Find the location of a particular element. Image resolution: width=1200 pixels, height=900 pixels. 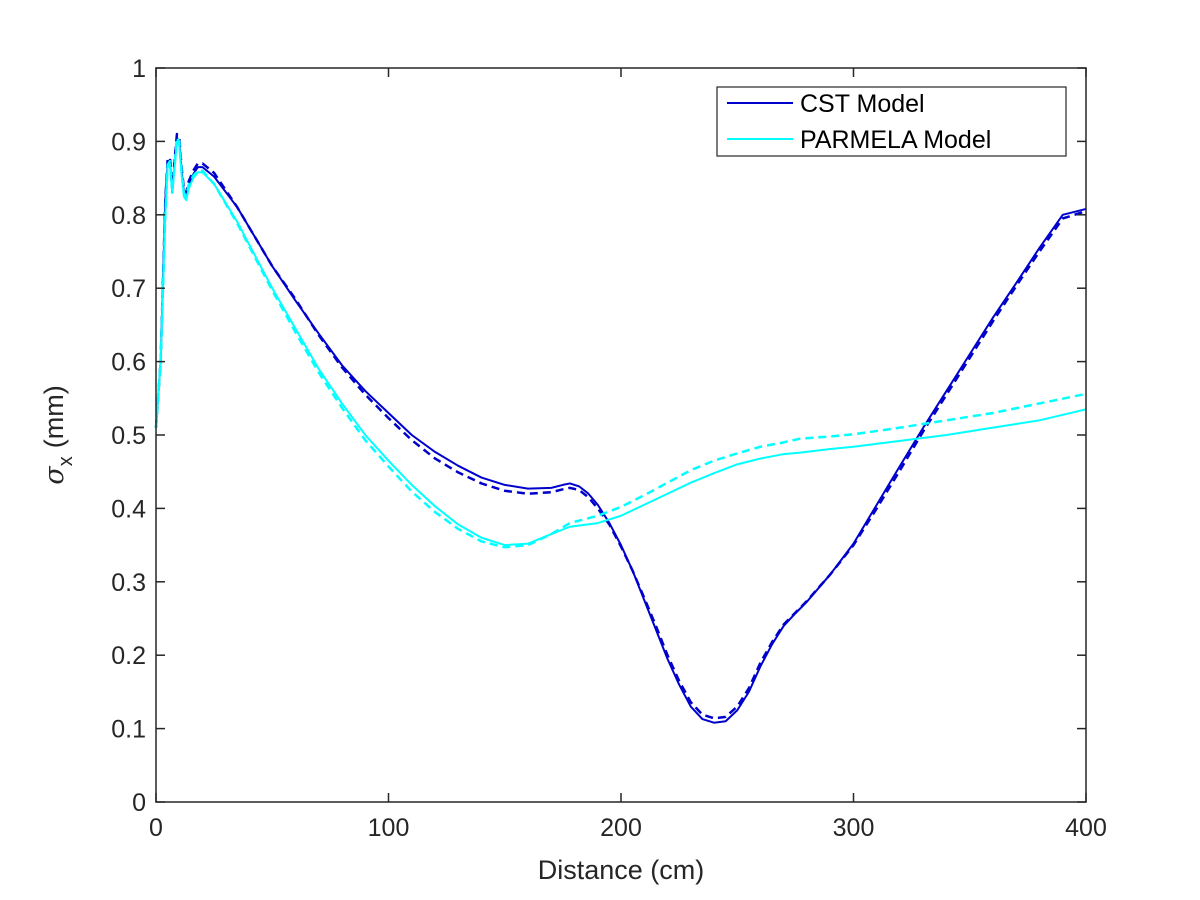

legend: CST Model PARMELA Model is located at coordinates (891, 121).